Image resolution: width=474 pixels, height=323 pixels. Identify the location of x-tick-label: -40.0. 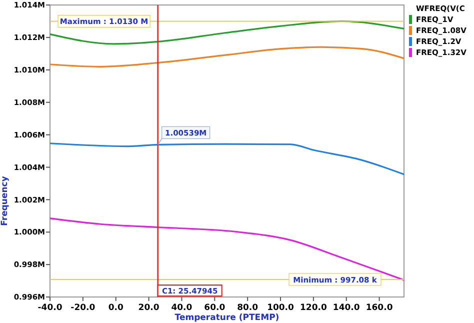
(50, 308).